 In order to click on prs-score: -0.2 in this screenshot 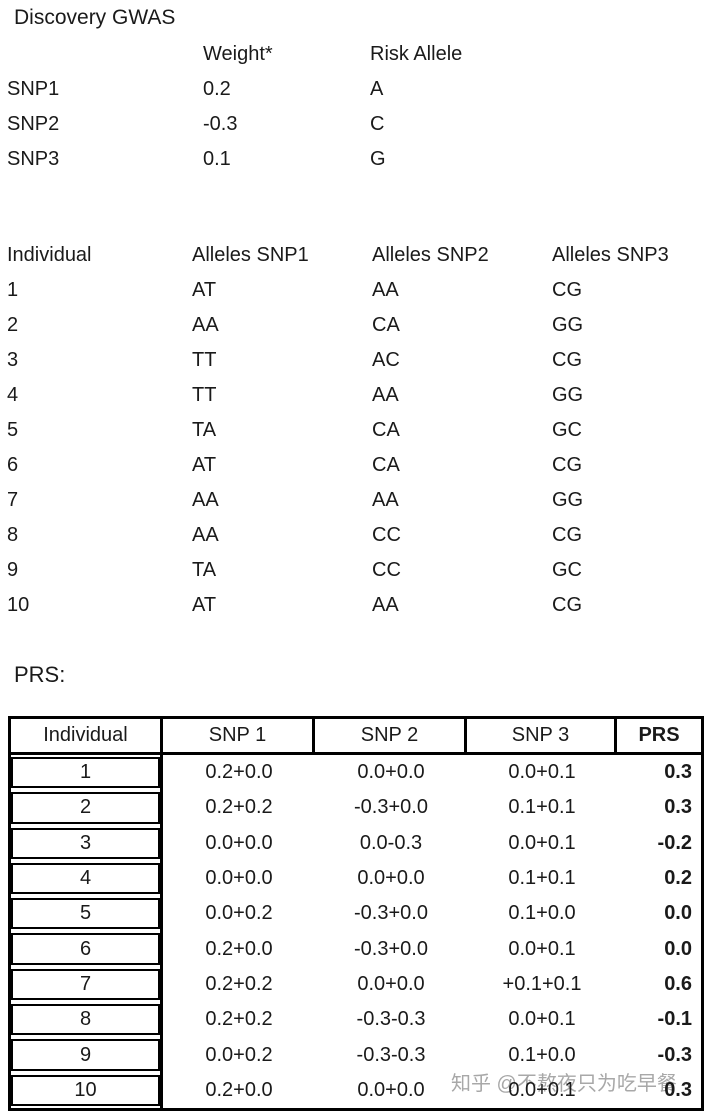, I will do `click(674, 842)`.